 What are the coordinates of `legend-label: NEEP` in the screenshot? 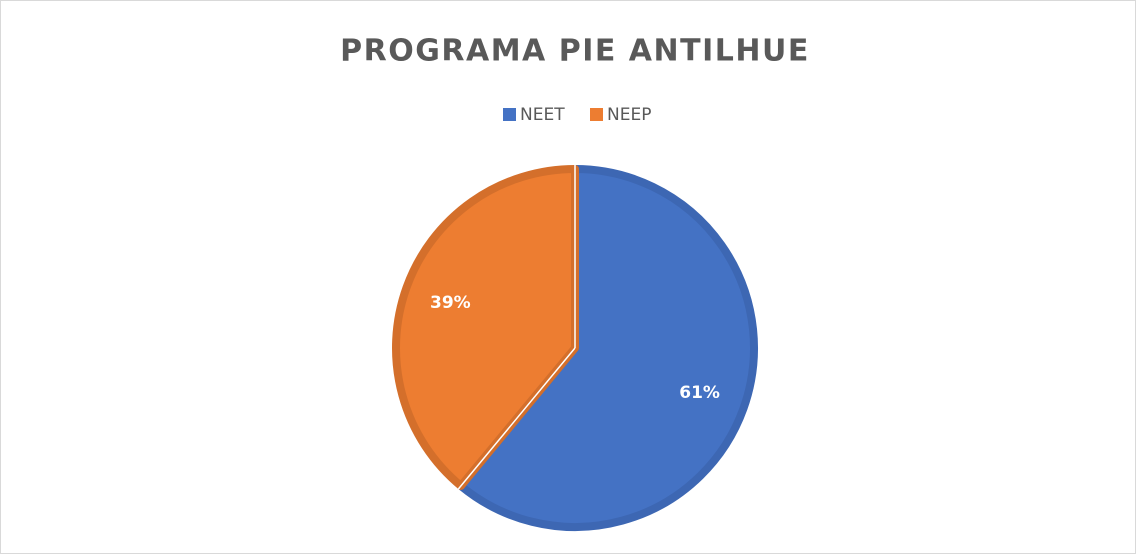 It's located at (629, 115).